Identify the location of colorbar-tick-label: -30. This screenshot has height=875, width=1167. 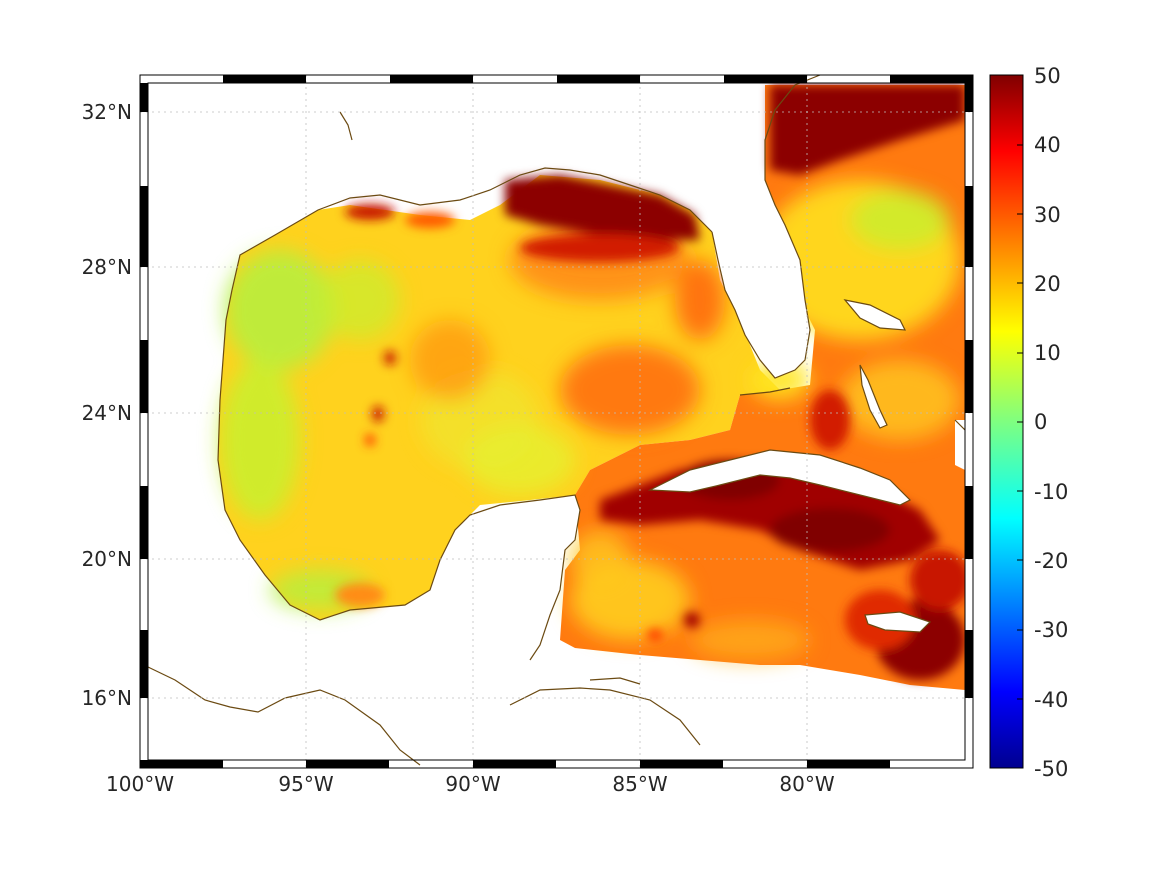
(1051, 630).